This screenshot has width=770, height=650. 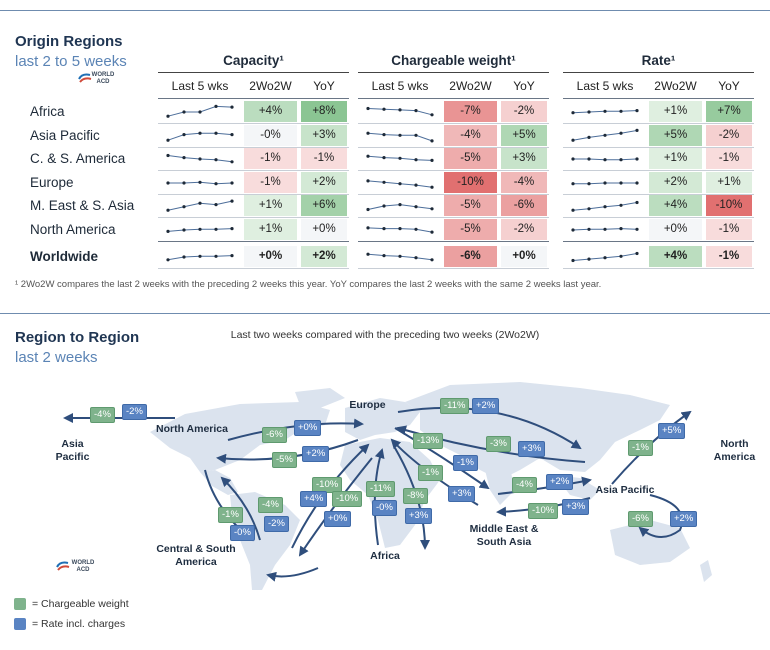 I want to click on cell-2wo2w-0-6: +0%, so click(x=270, y=256).